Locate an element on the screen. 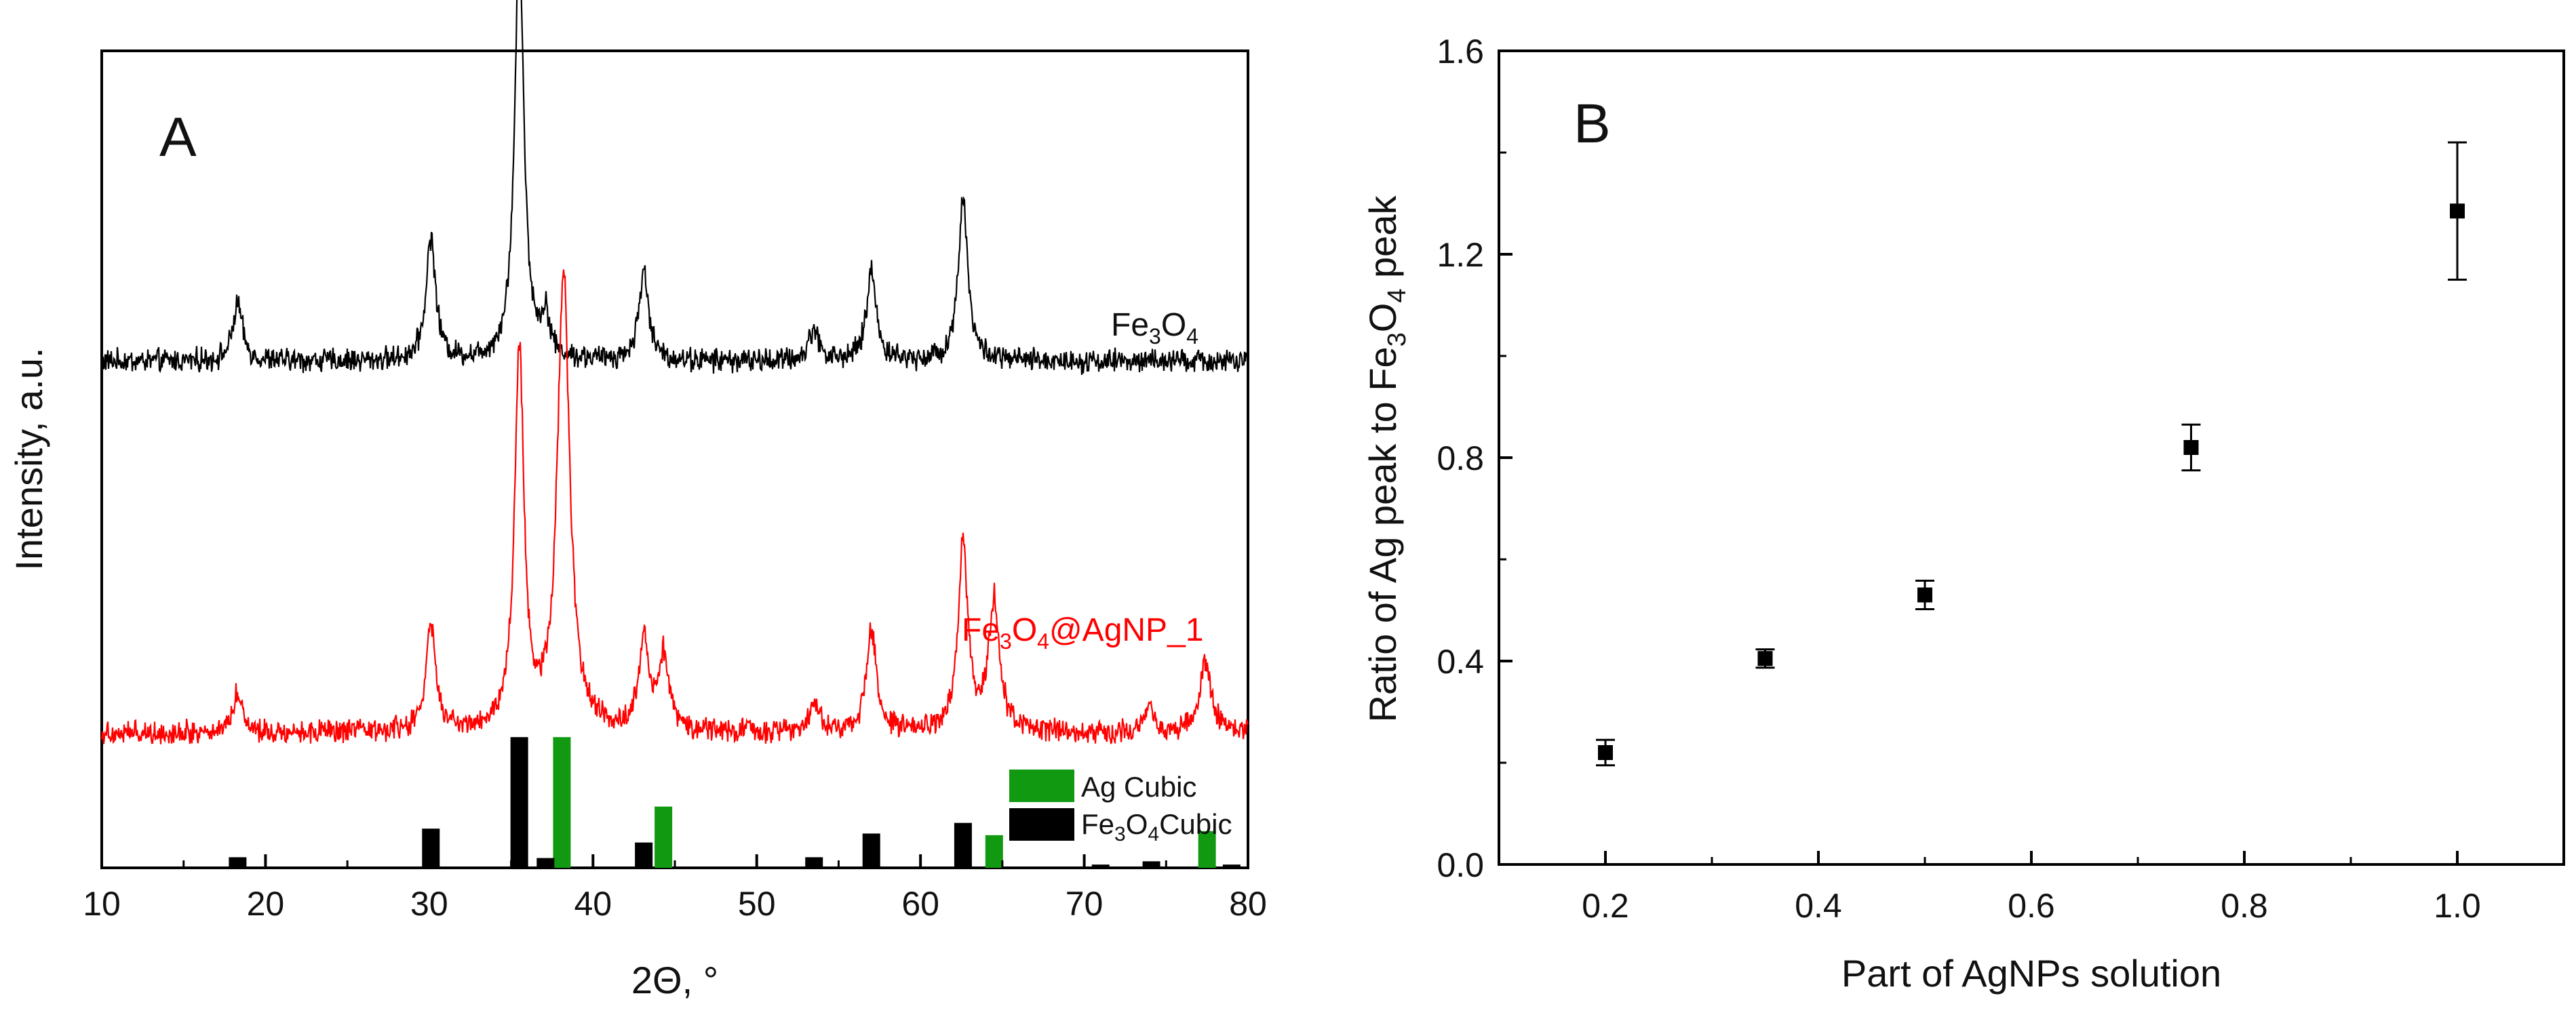 The height and width of the screenshot is (1017, 2576). legend-swatch-fe3o4 is located at coordinates (1041, 824).